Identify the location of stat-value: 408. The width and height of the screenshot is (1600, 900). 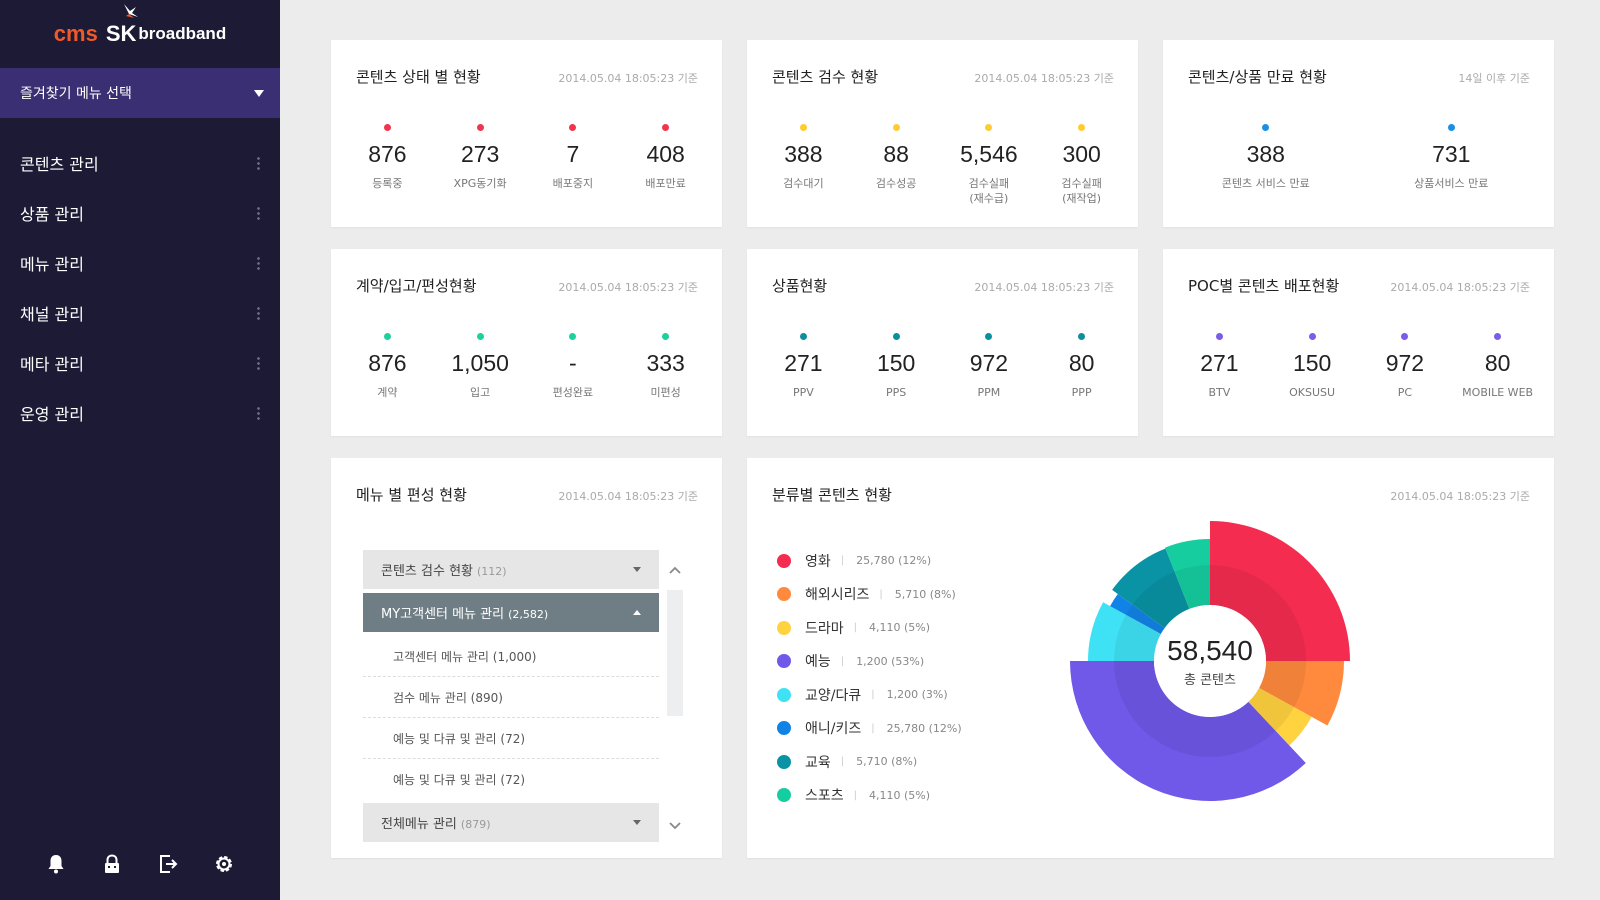
(665, 154).